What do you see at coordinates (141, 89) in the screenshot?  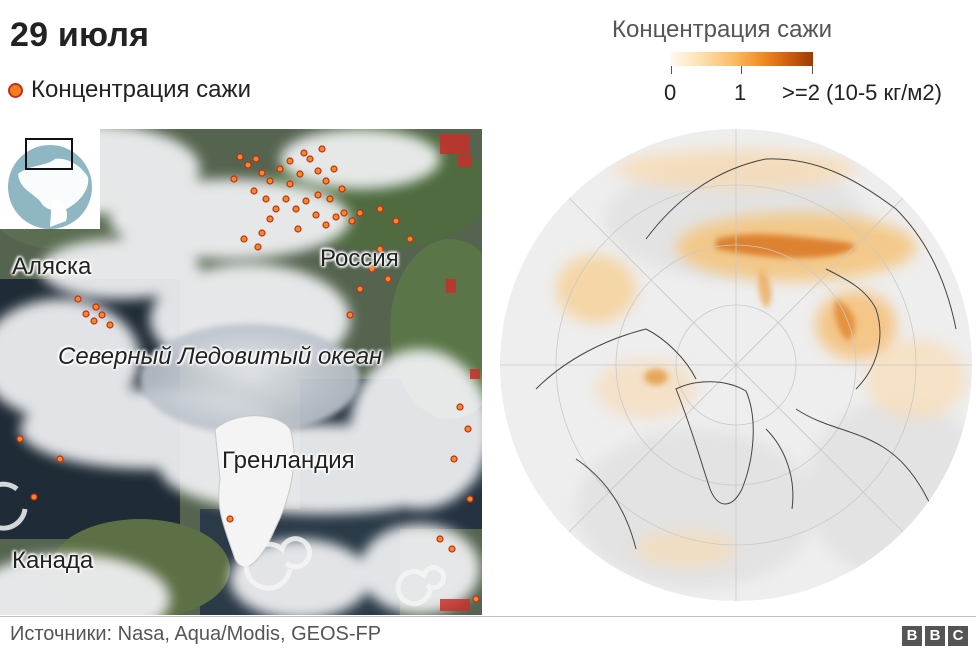 I see `fire-legend-label: Концентрация сажи` at bounding box center [141, 89].